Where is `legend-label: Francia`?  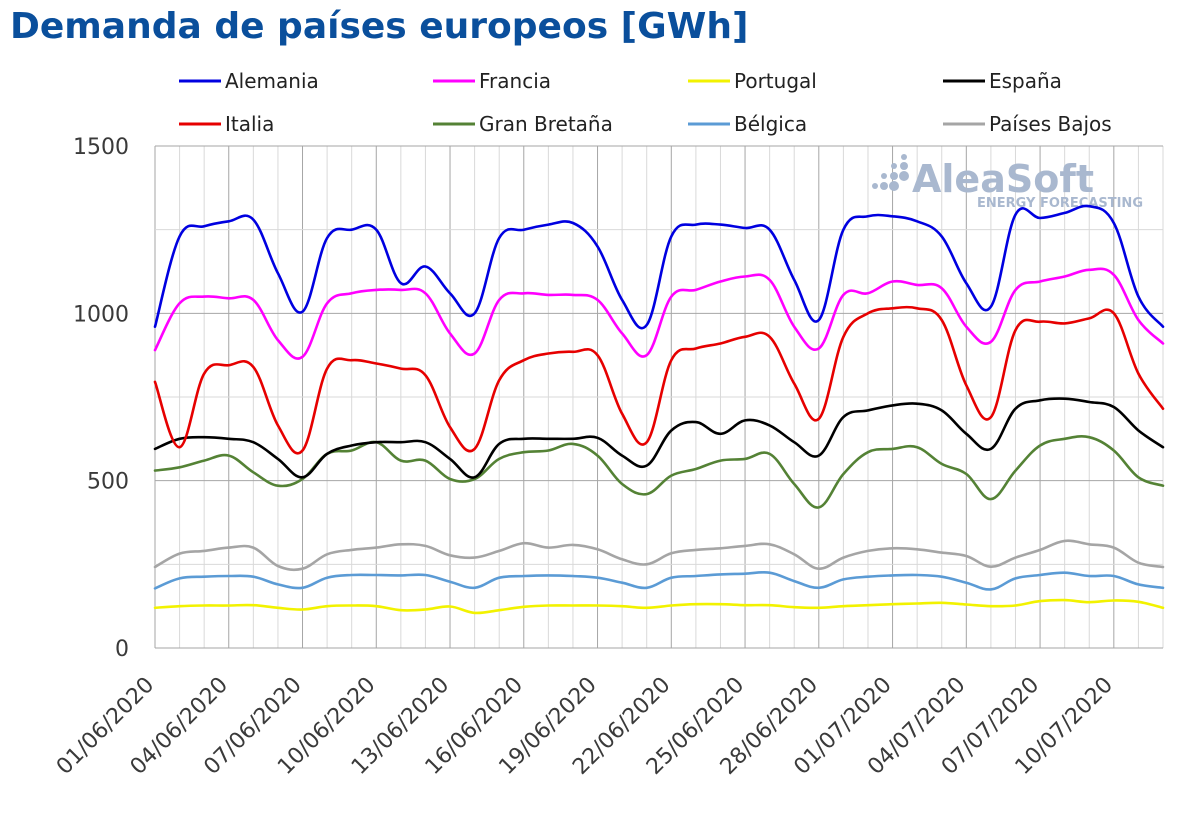
legend-label: Francia is located at coordinates (515, 81).